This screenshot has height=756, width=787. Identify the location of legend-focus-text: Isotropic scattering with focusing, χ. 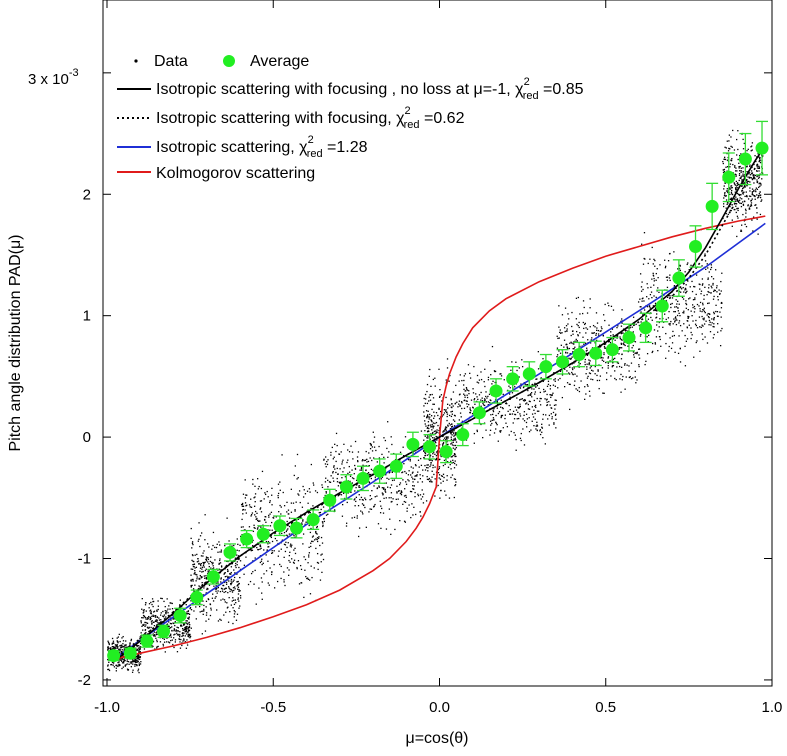
(280, 118).